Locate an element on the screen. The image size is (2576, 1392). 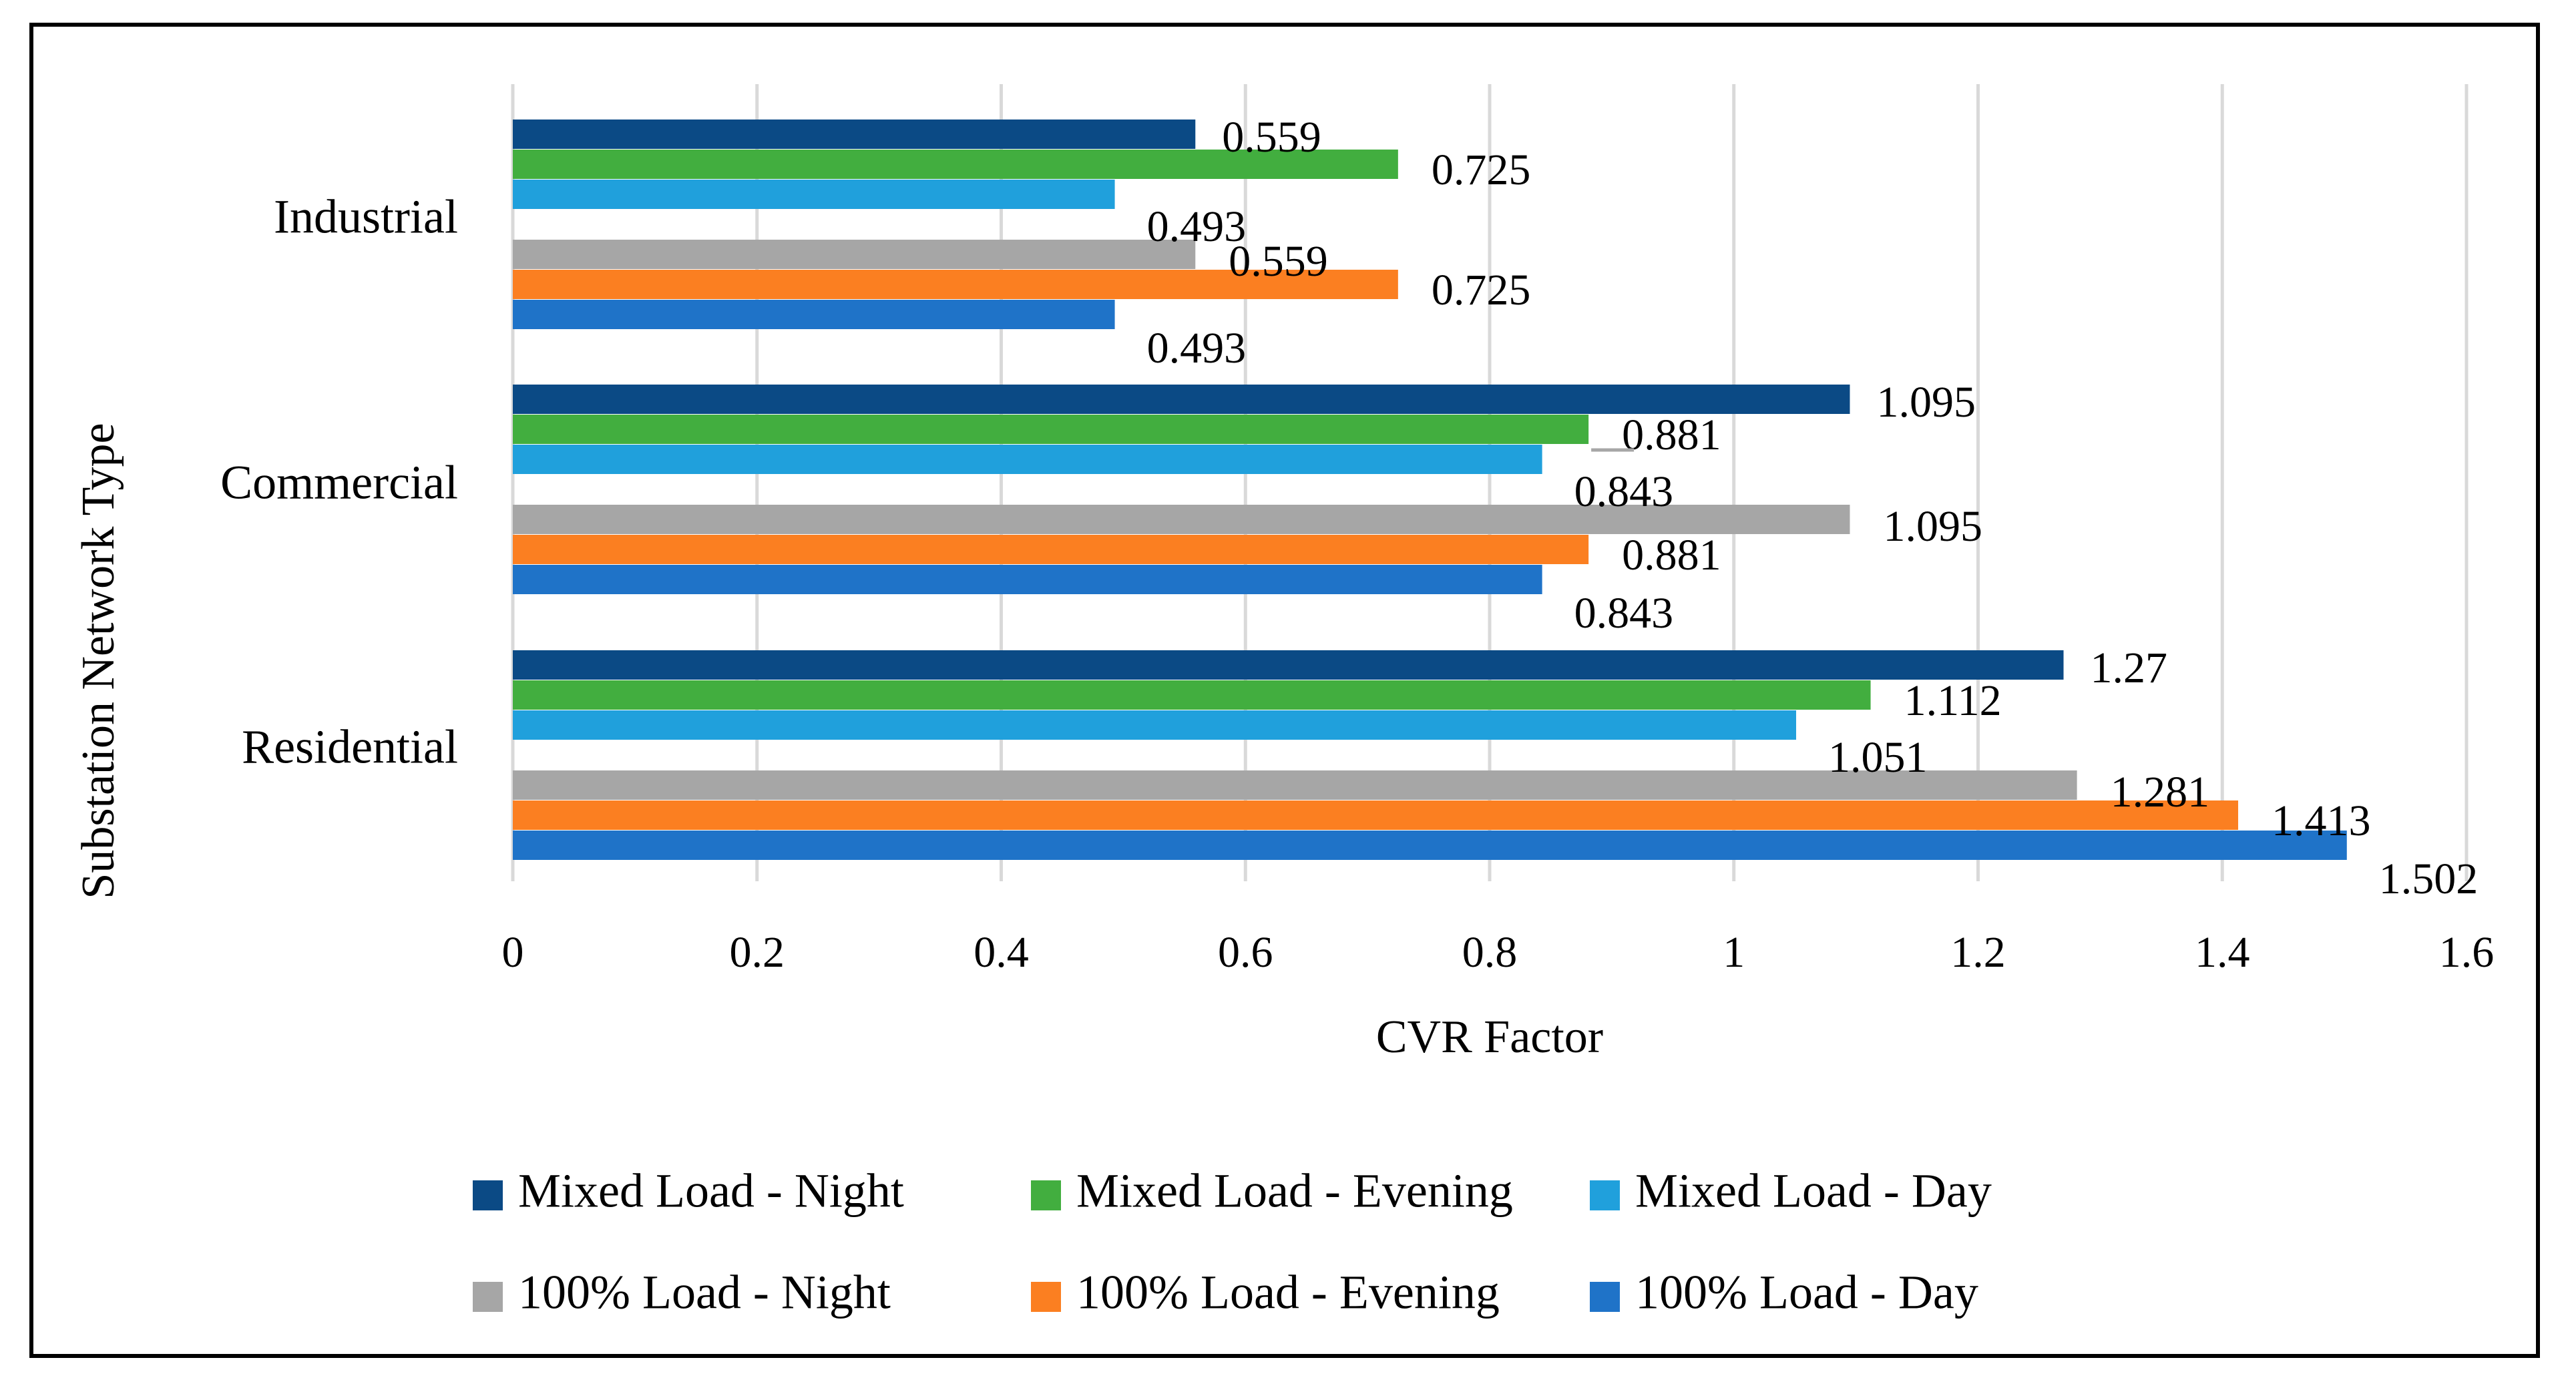
y-axis-title: Substation Network Type is located at coordinates (98, 661).